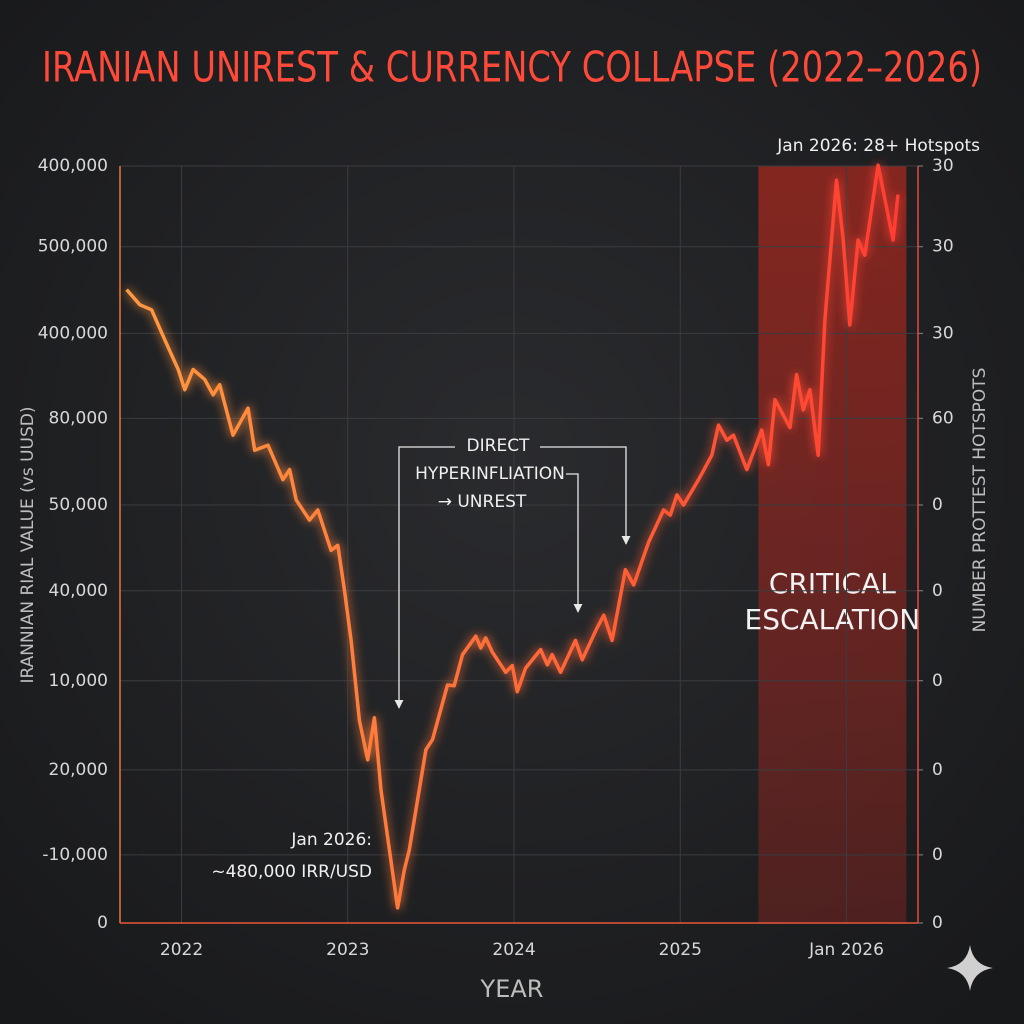 This screenshot has width=1024, height=1024. I want to click on sparkle-icon, so click(970, 968).